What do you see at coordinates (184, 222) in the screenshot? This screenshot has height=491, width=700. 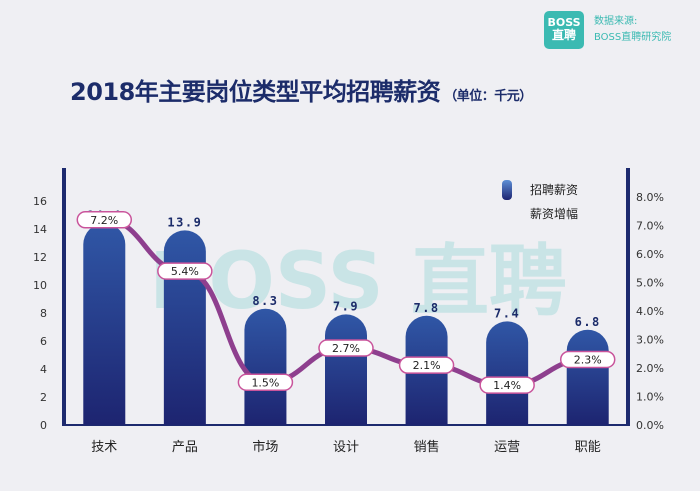 I see `bar-value-label: 13.9` at bounding box center [184, 222].